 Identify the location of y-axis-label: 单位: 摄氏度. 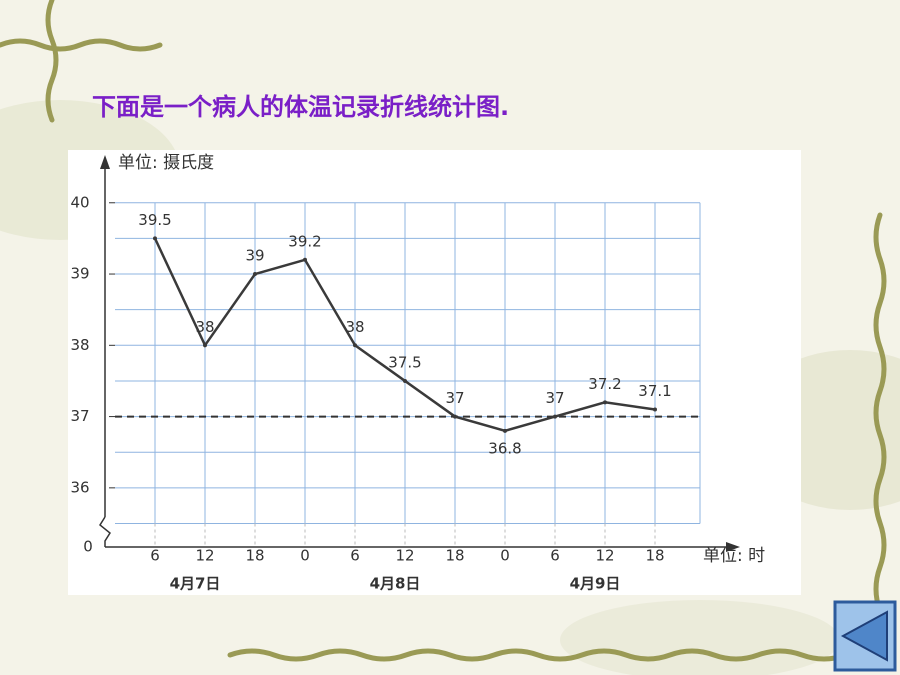
(166, 163).